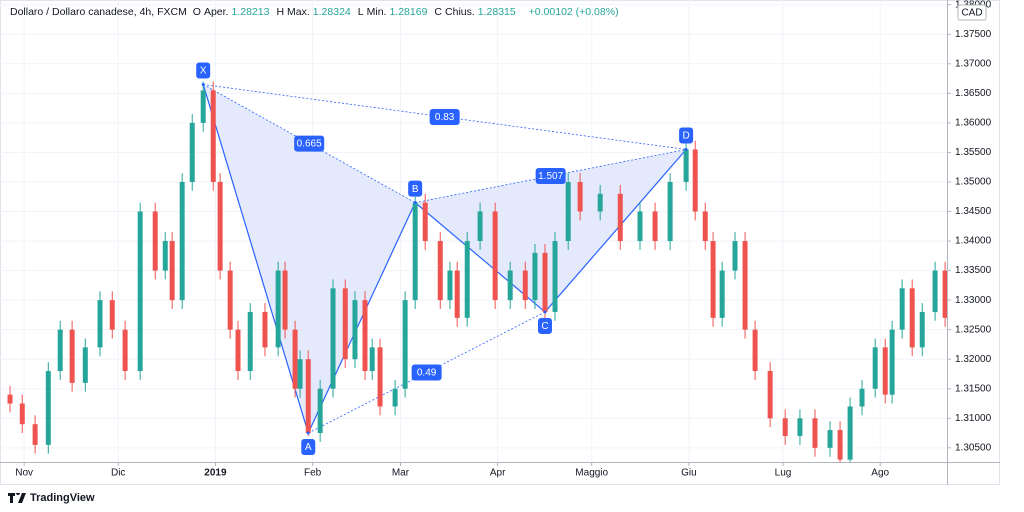 The width and height of the screenshot is (1024, 512). Describe the element at coordinates (445, 117) in the screenshot. I see `ratio-line` at that location.